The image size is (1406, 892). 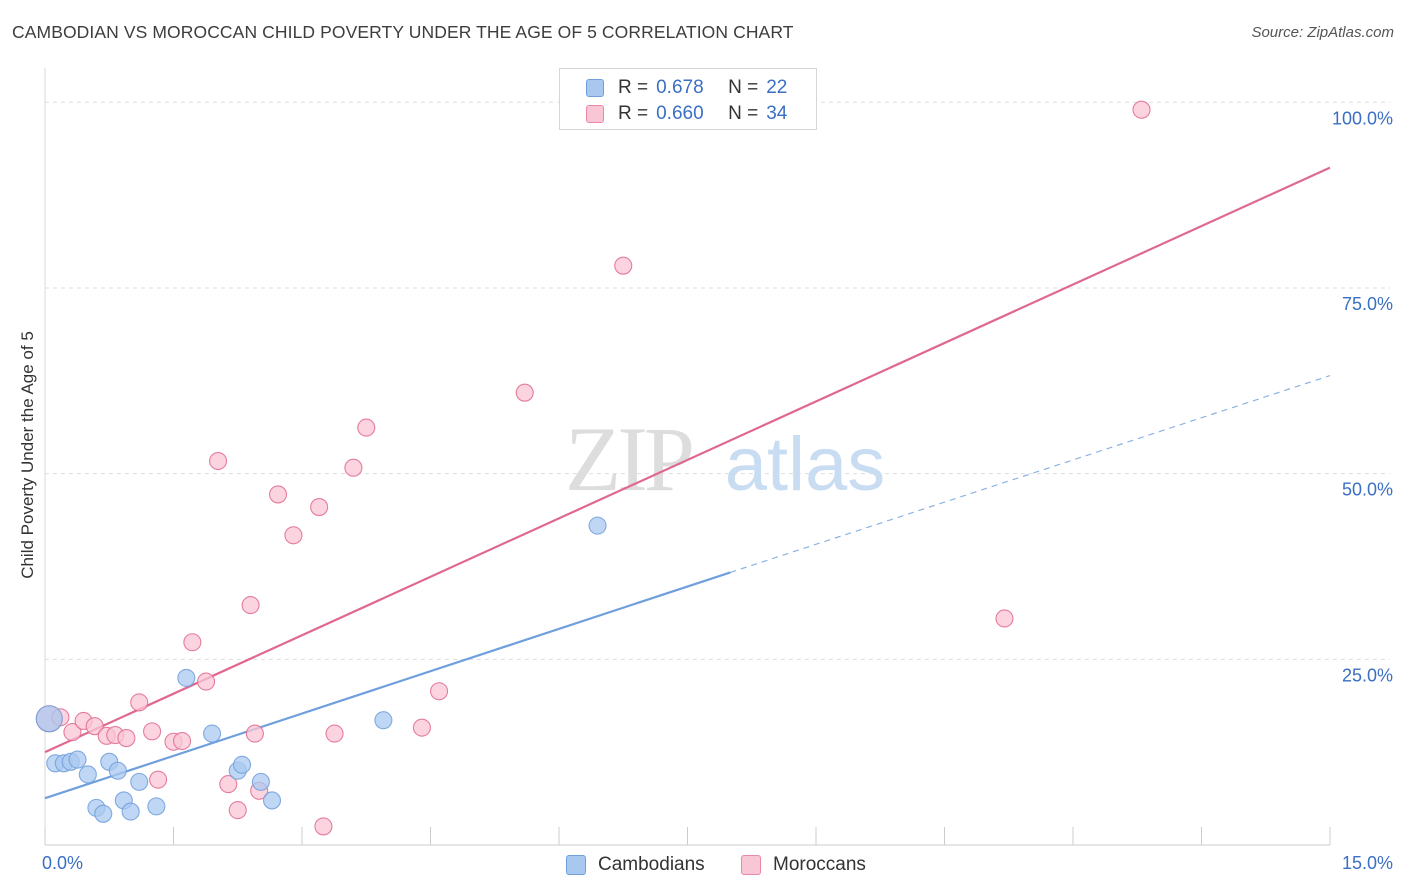 I want to click on legend-item-cambodians: Cambodians, so click(x=635, y=865).